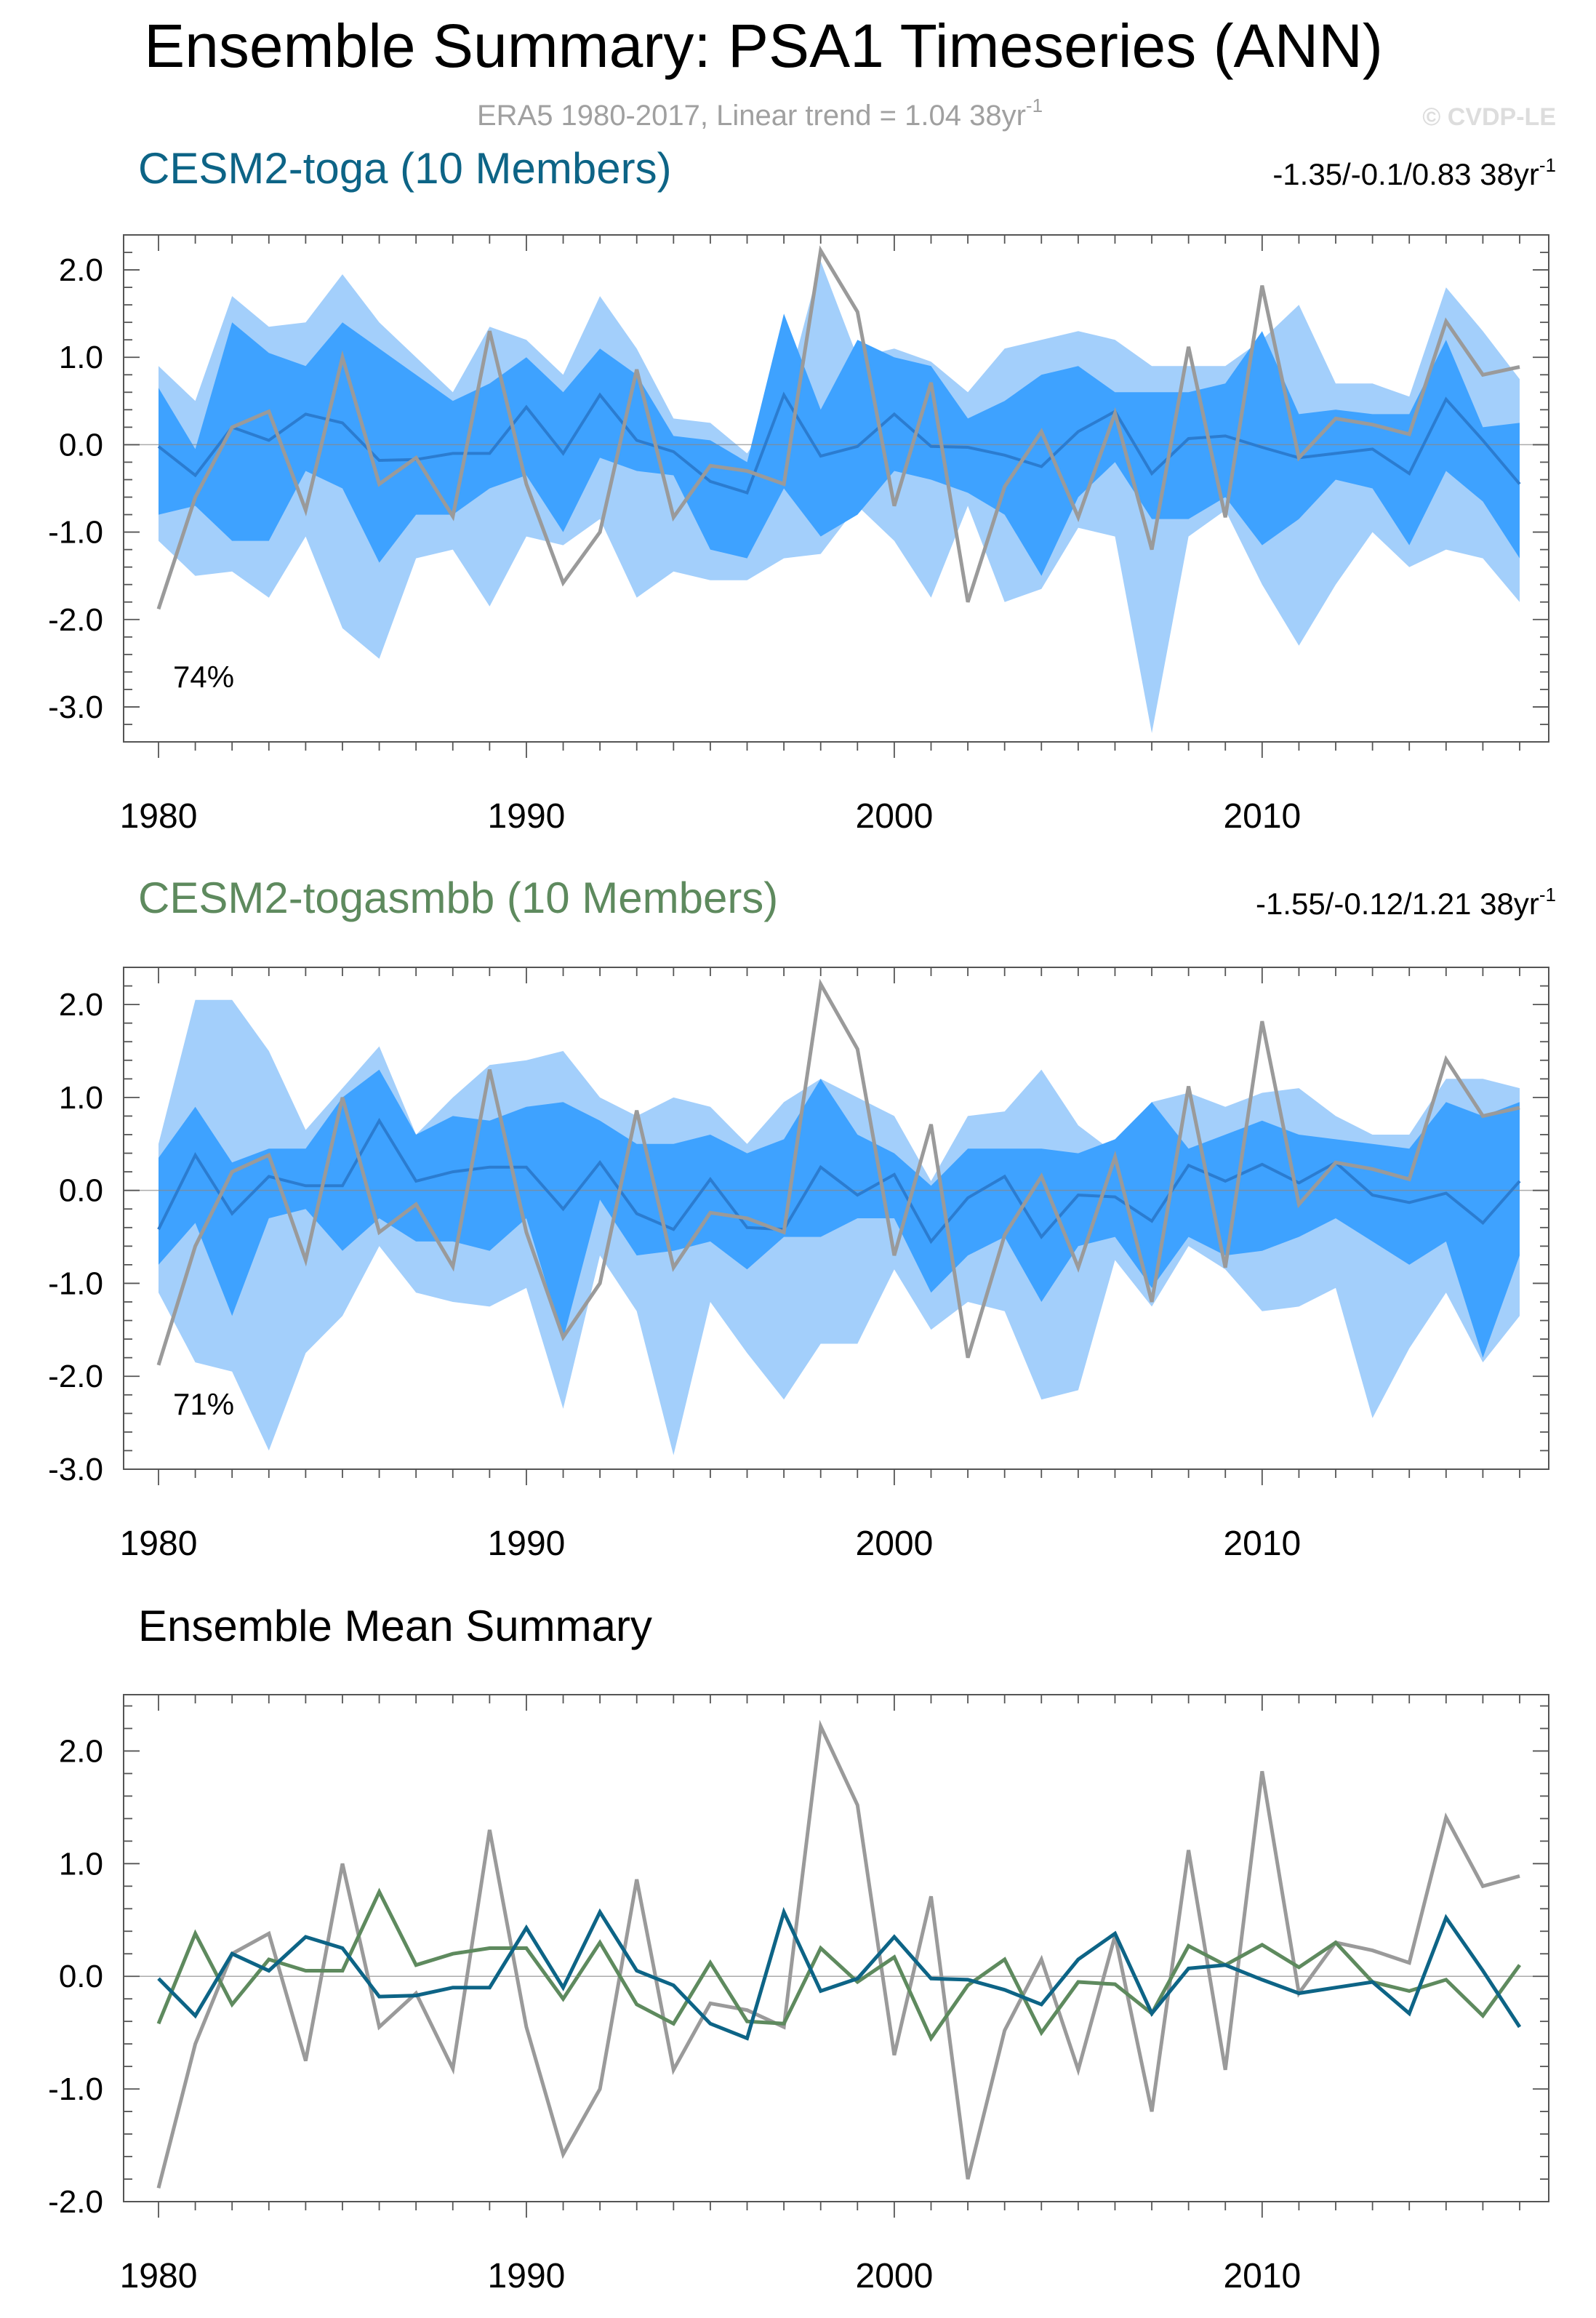 This screenshot has width=1596, height=2318. What do you see at coordinates (204, 677) in the screenshot?
I see `percent-label: 74%` at bounding box center [204, 677].